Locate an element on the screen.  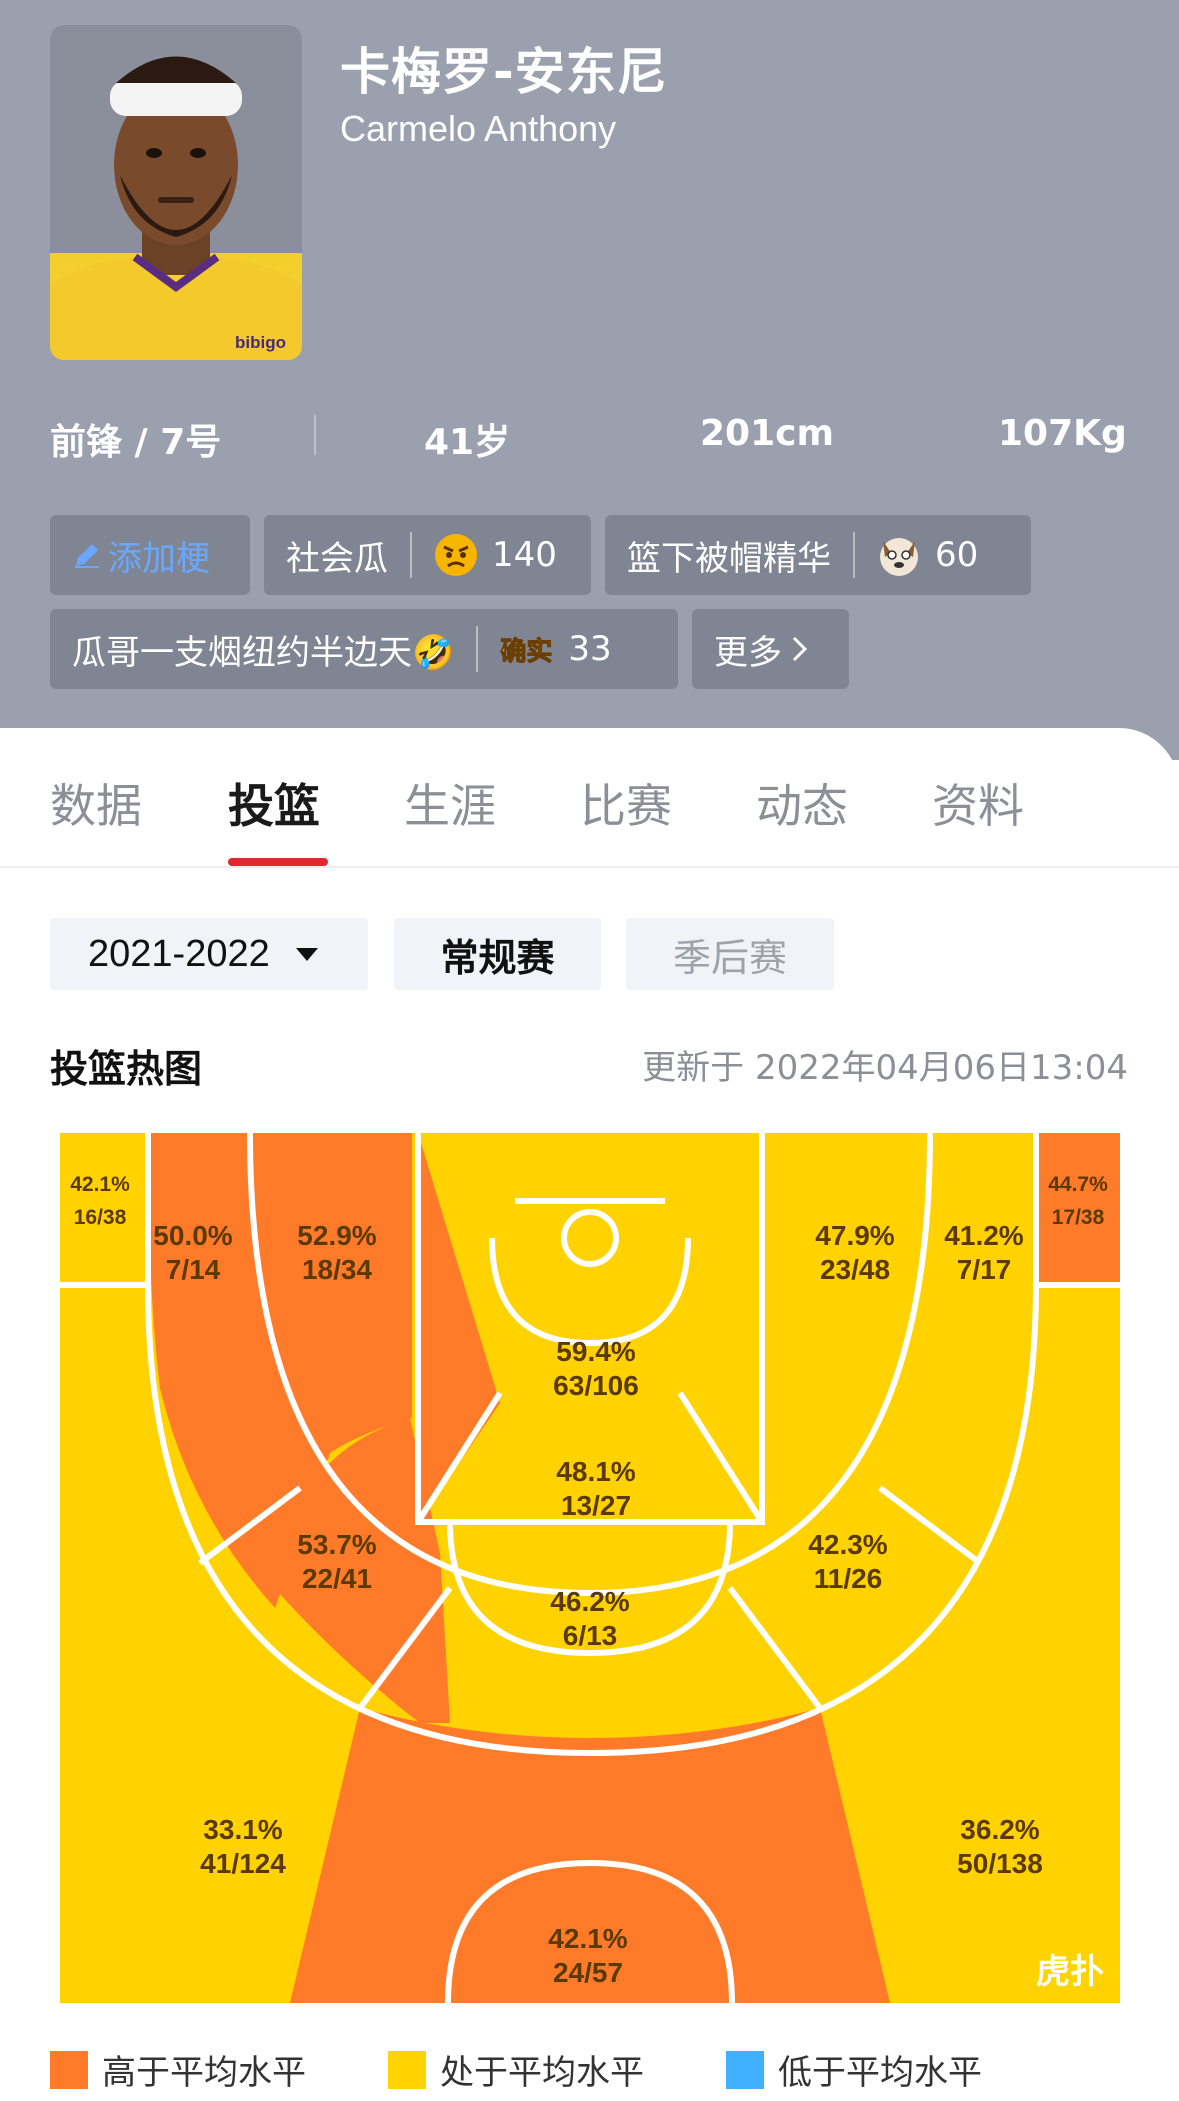
more-tags-label: 更多 is located at coordinates (748, 652).